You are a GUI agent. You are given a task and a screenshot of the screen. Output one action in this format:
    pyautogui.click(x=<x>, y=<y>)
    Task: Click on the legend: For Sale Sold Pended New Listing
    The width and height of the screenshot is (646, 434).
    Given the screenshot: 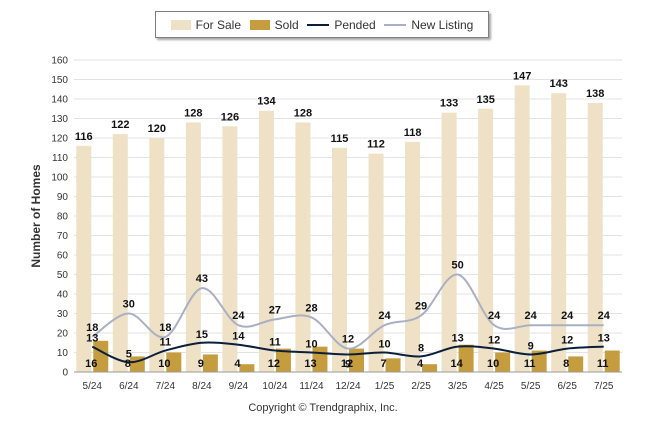 What is the action you would take?
    pyautogui.click(x=322, y=24)
    